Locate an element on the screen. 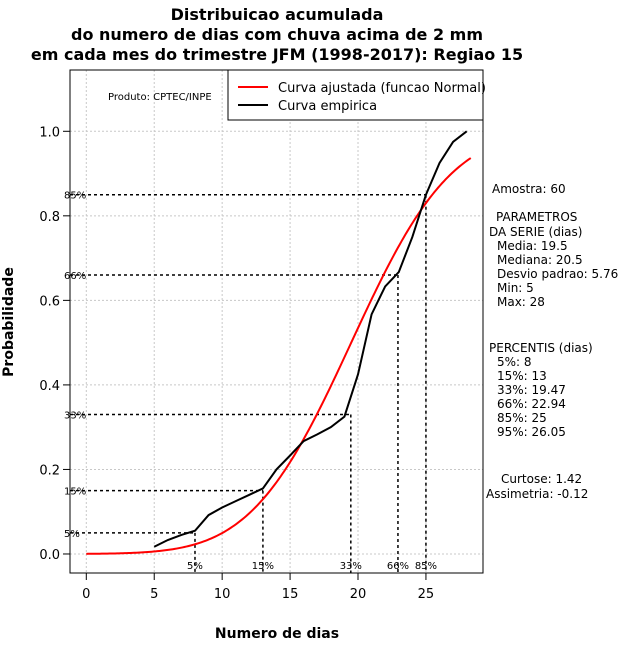  side-p85: 85%: 25 is located at coordinates (522, 418).